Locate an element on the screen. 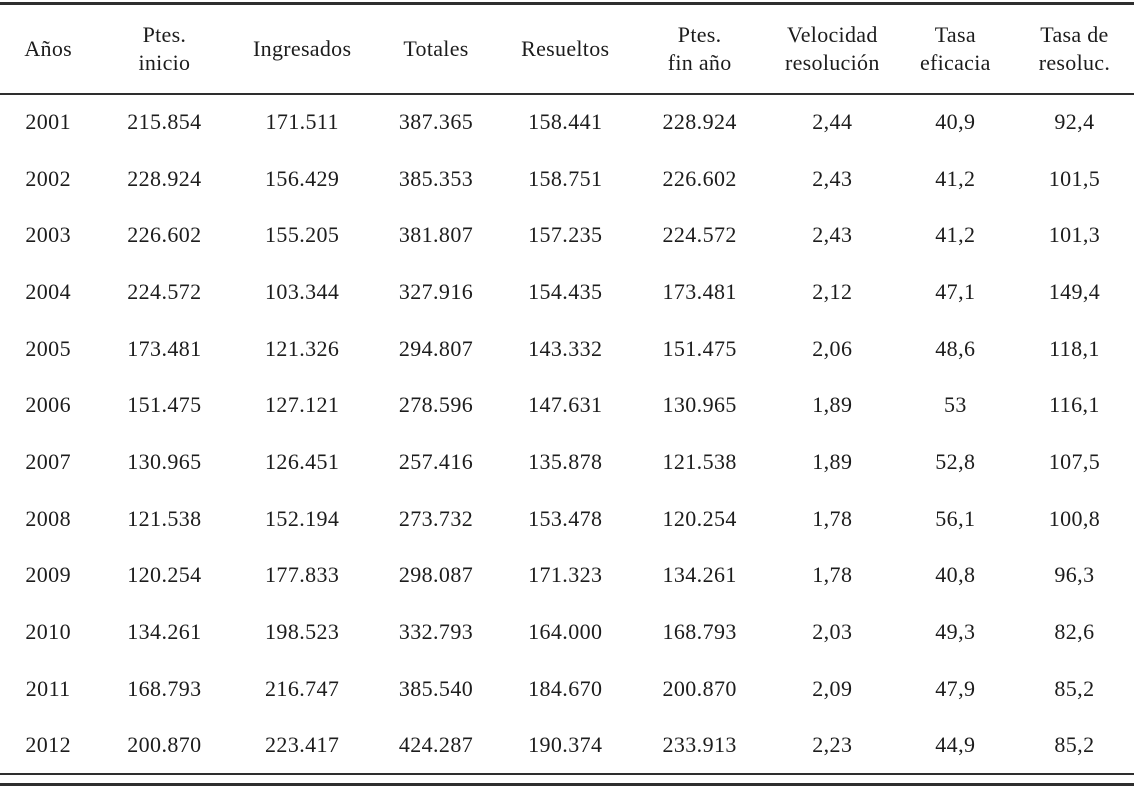 The height and width of the screenshot is (792, 1134). value-cell: 121.538 is located at coordinates (164, 518).